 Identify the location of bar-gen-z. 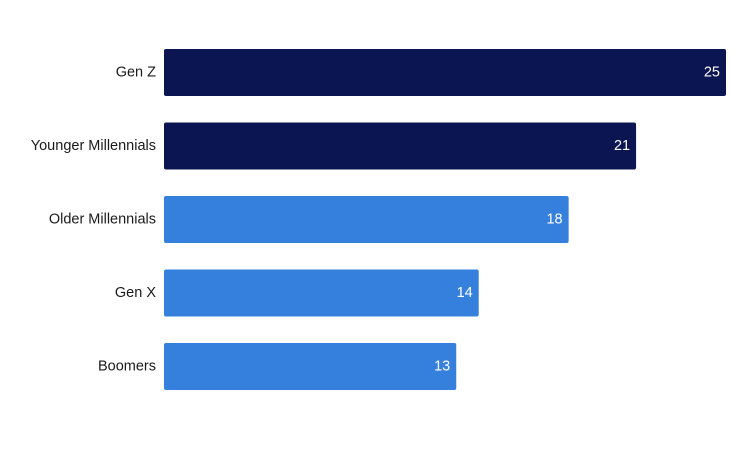
(445, 72).